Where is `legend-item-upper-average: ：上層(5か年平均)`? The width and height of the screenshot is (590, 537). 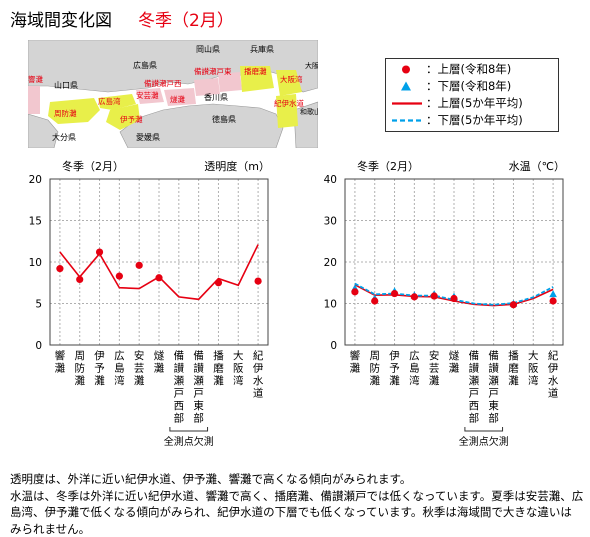
legend-item-upper-average: ：上層(5か年平均) is located at coordinates (472, 103).